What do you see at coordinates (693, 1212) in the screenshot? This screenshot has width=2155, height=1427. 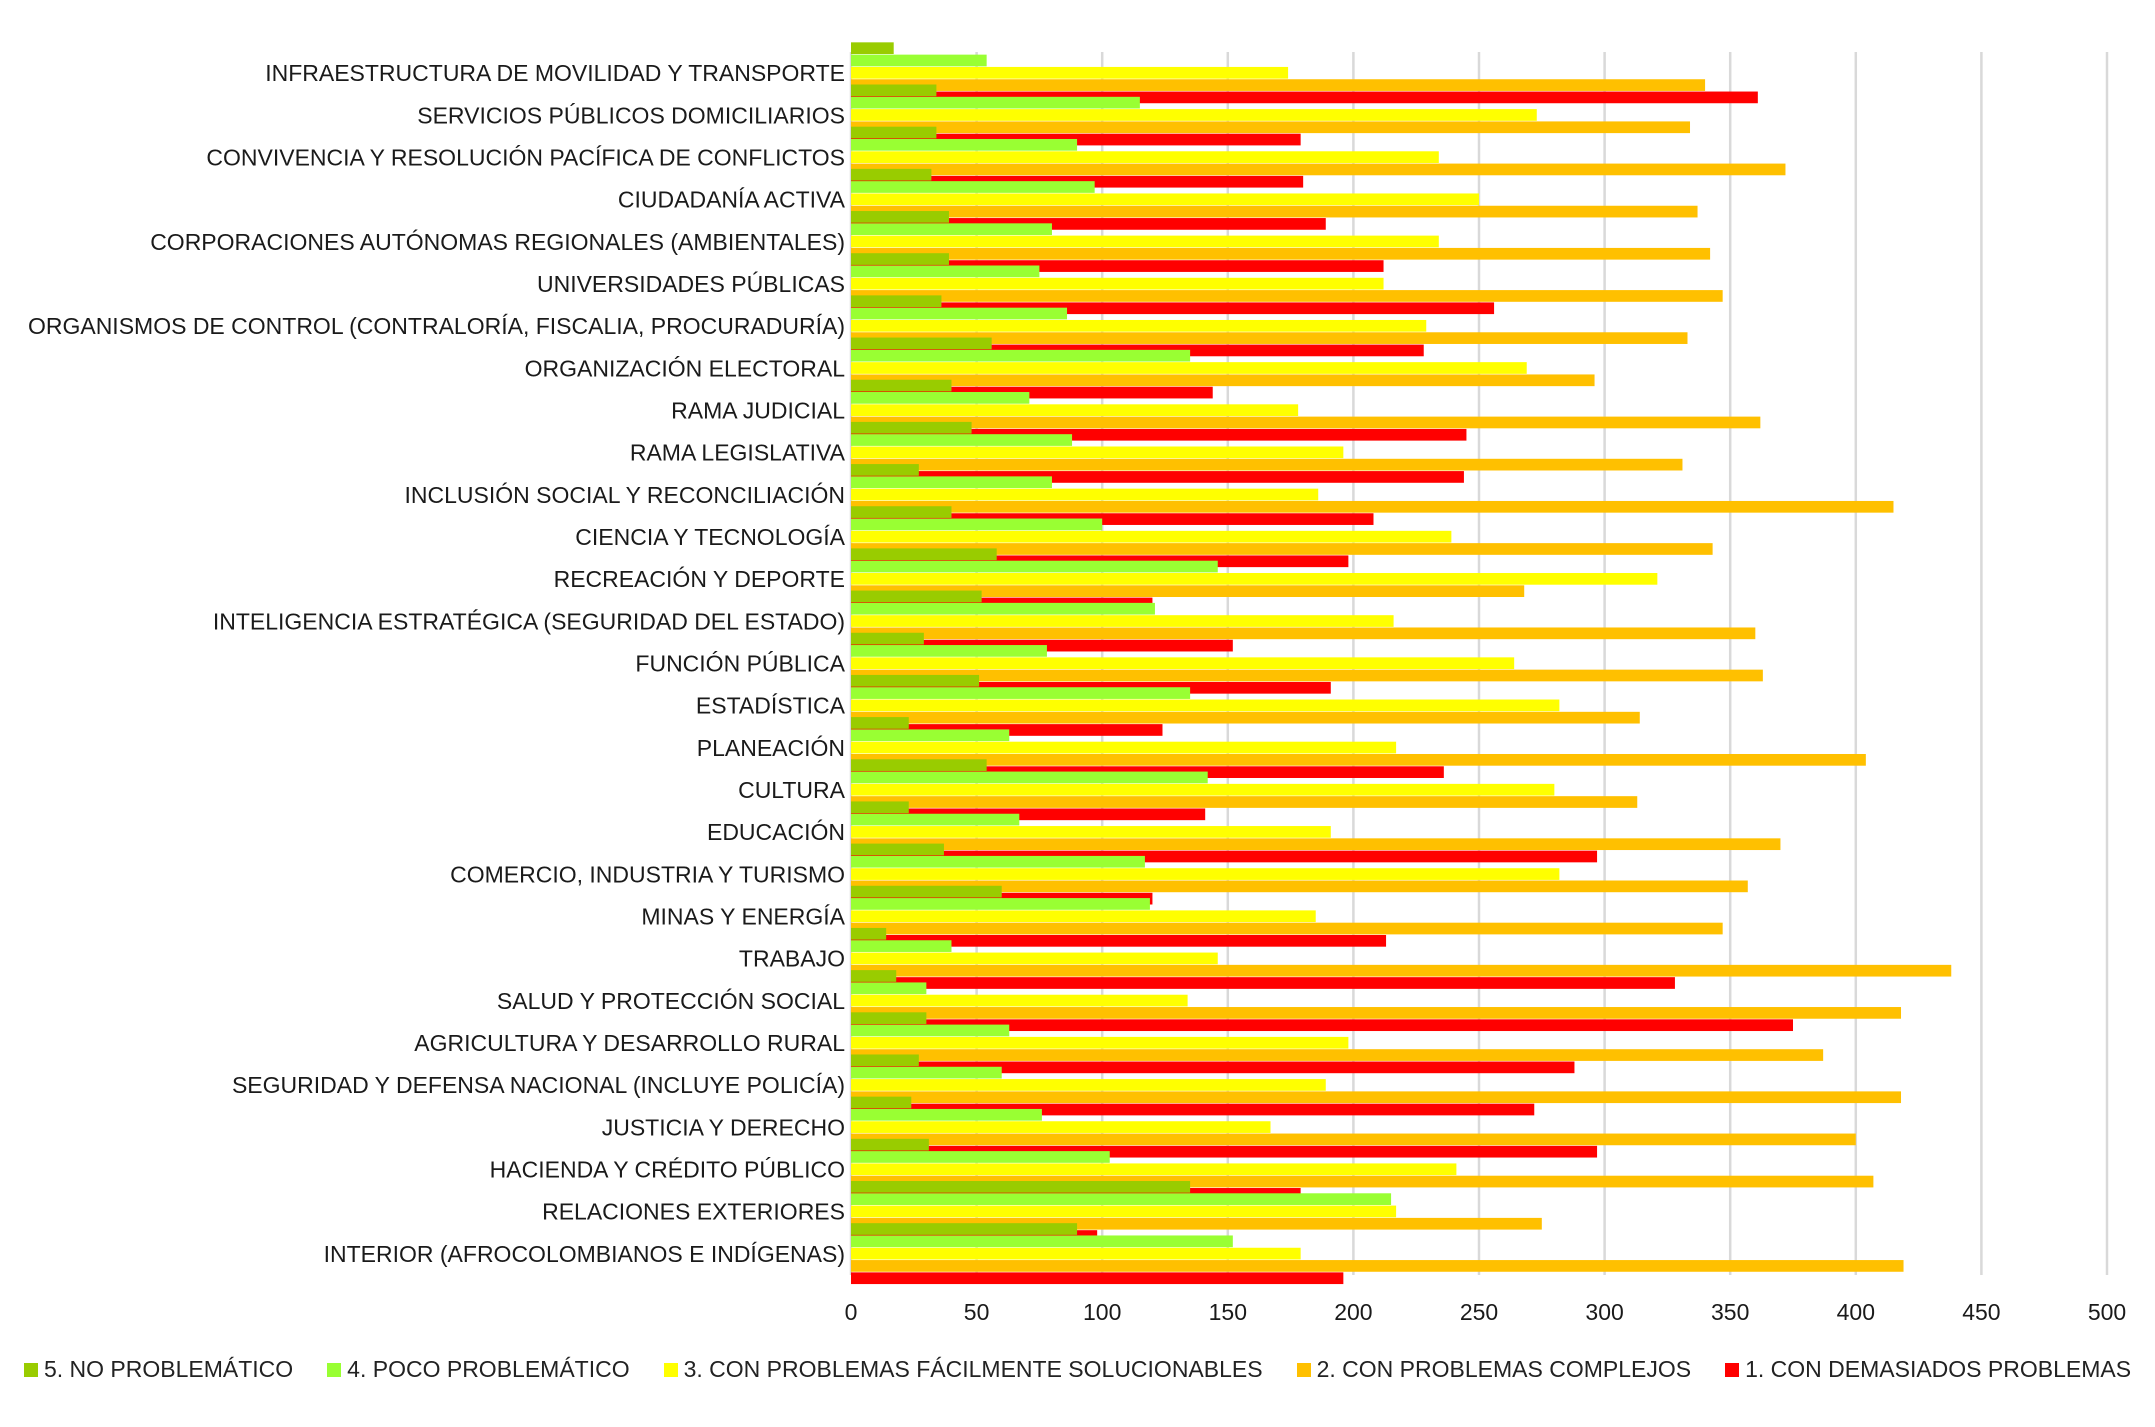 I see `category-label: RELACIONES EXTERIORES` at bounding box center [693, 1212].